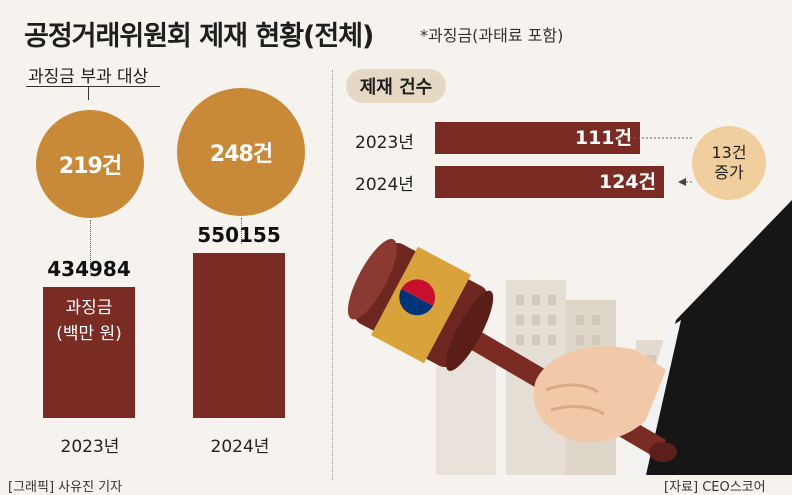  I want to click on bar-2024, so click(239, 335).